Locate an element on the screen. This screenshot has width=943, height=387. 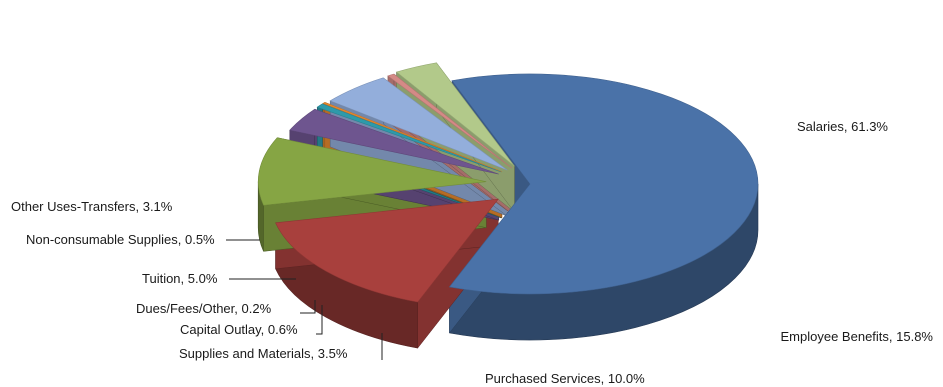
slice-purchased-services is located at coordinates (372, 171).